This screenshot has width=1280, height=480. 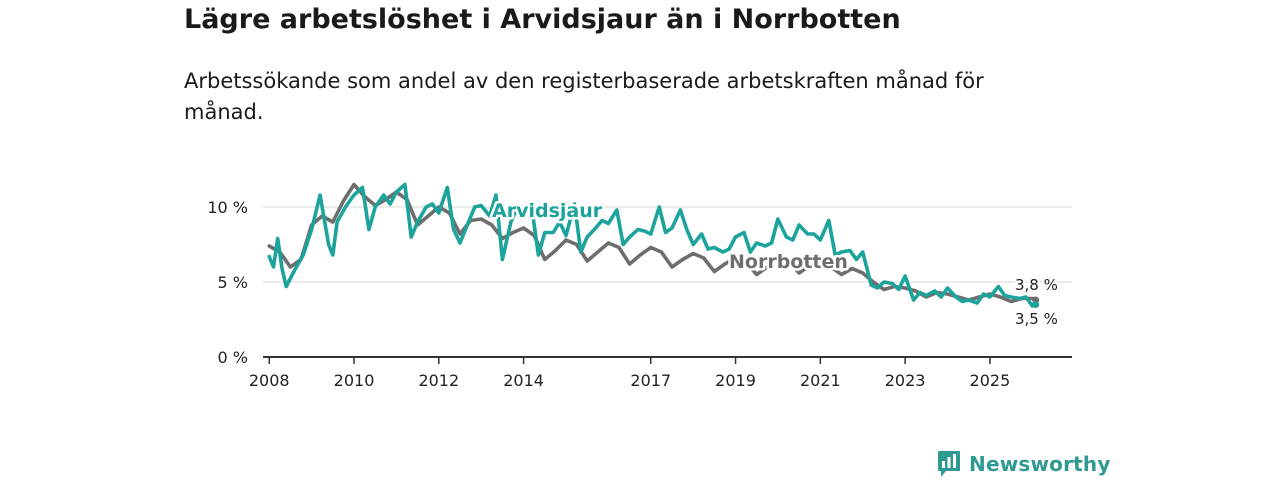 I want to click on series-name-label-arvidsjaur: Arvidsjaur, so click(x=547, y=211).